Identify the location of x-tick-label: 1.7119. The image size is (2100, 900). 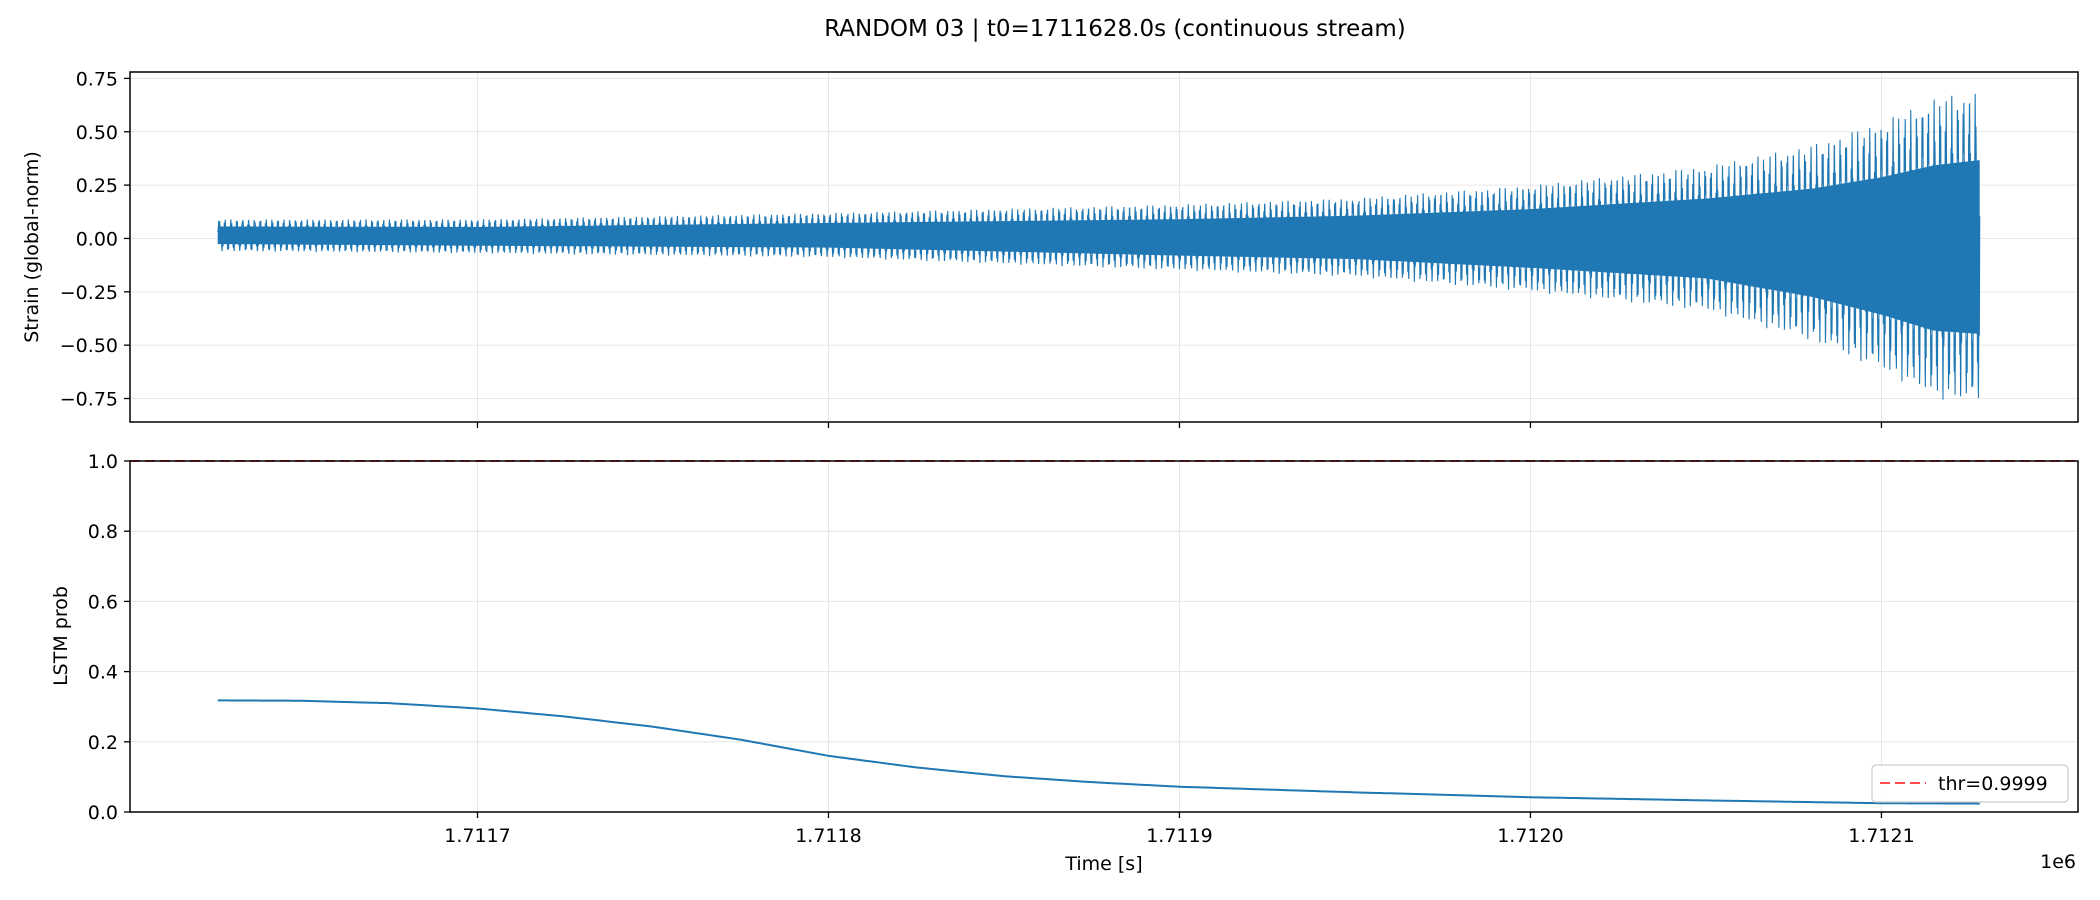
(1179, 836).